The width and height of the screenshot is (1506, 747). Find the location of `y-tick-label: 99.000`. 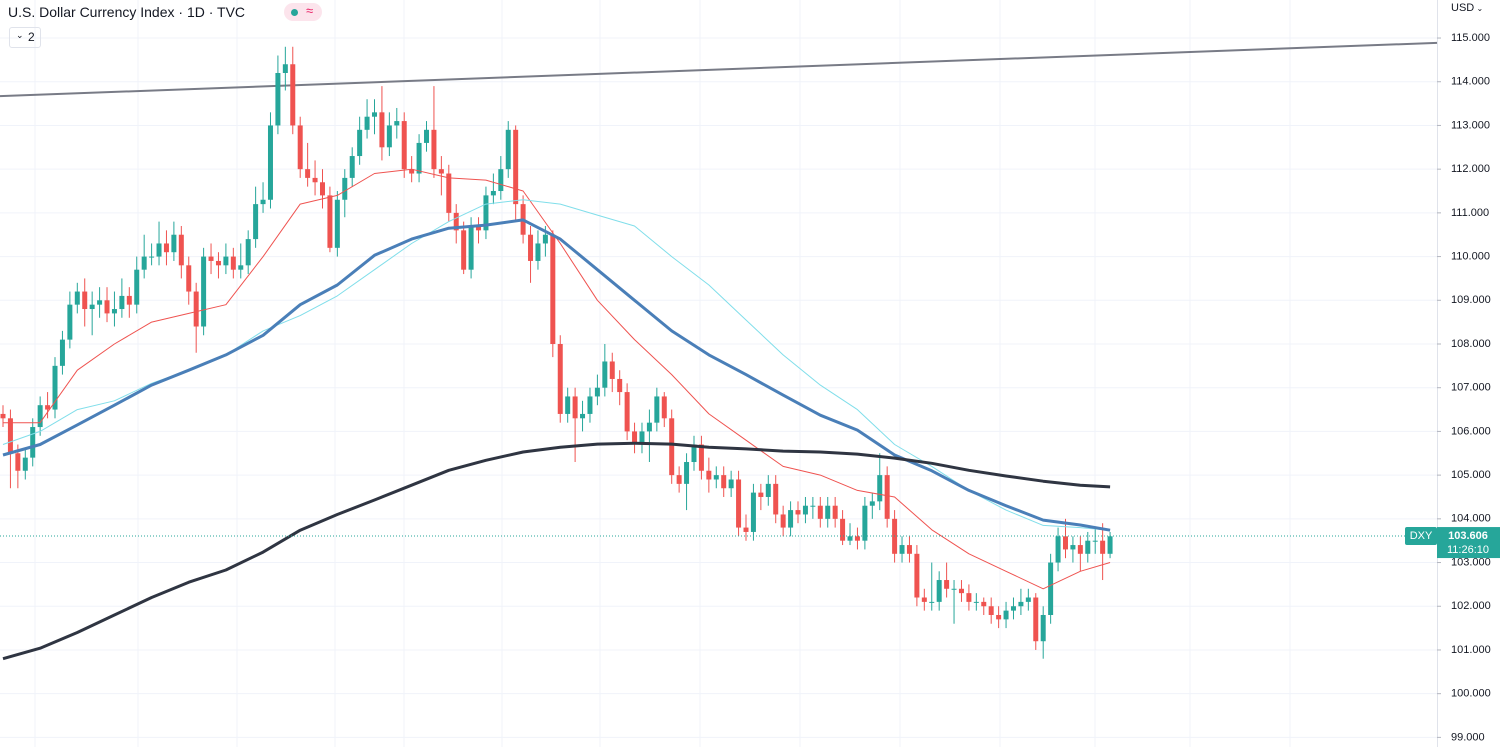

y-tick-label: 99.000 is located at coordinates (1468, 737).